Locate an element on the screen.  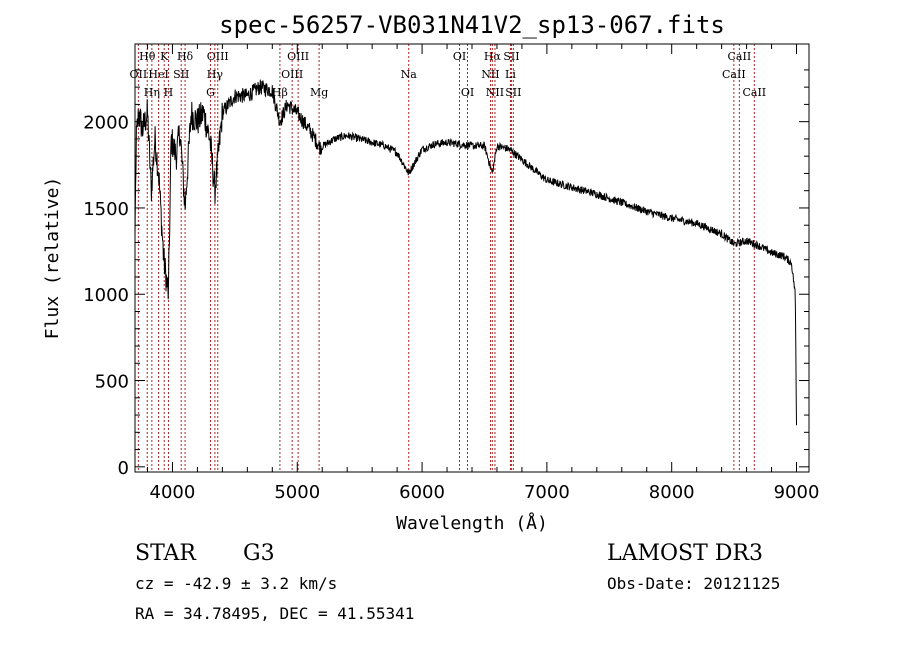
chart-title: spec-56257-VB031N41V2_sp13-067.fits is located at coordinates (472, 25).